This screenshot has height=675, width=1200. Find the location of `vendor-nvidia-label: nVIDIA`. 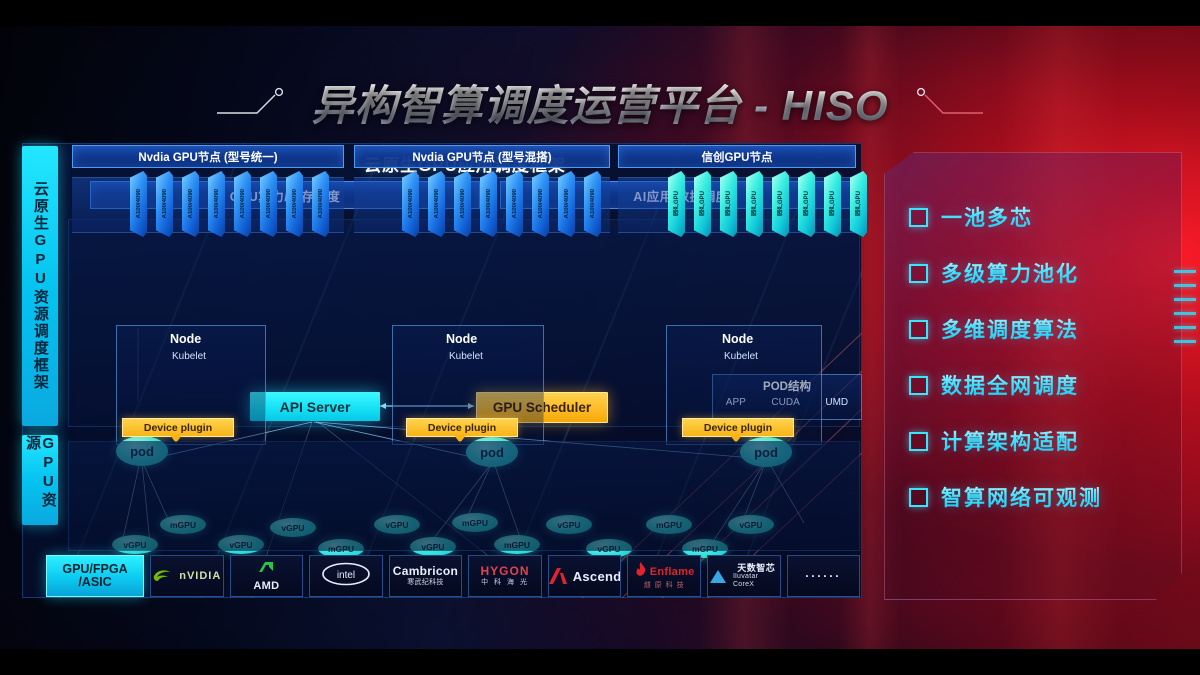

vendor-nvidia-label: nVIDIA is located at coordinates (200, 576).